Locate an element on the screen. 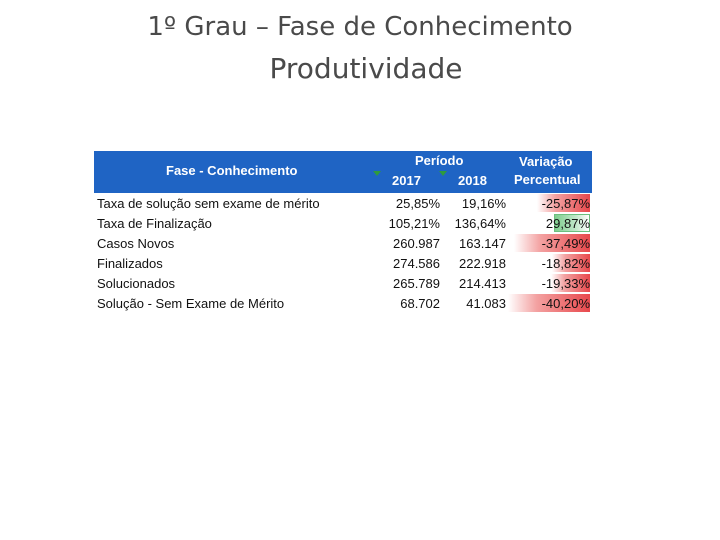 This screenshot has width=720, height=540. variation-value: -18,82% is located at coordinates (565, 263).